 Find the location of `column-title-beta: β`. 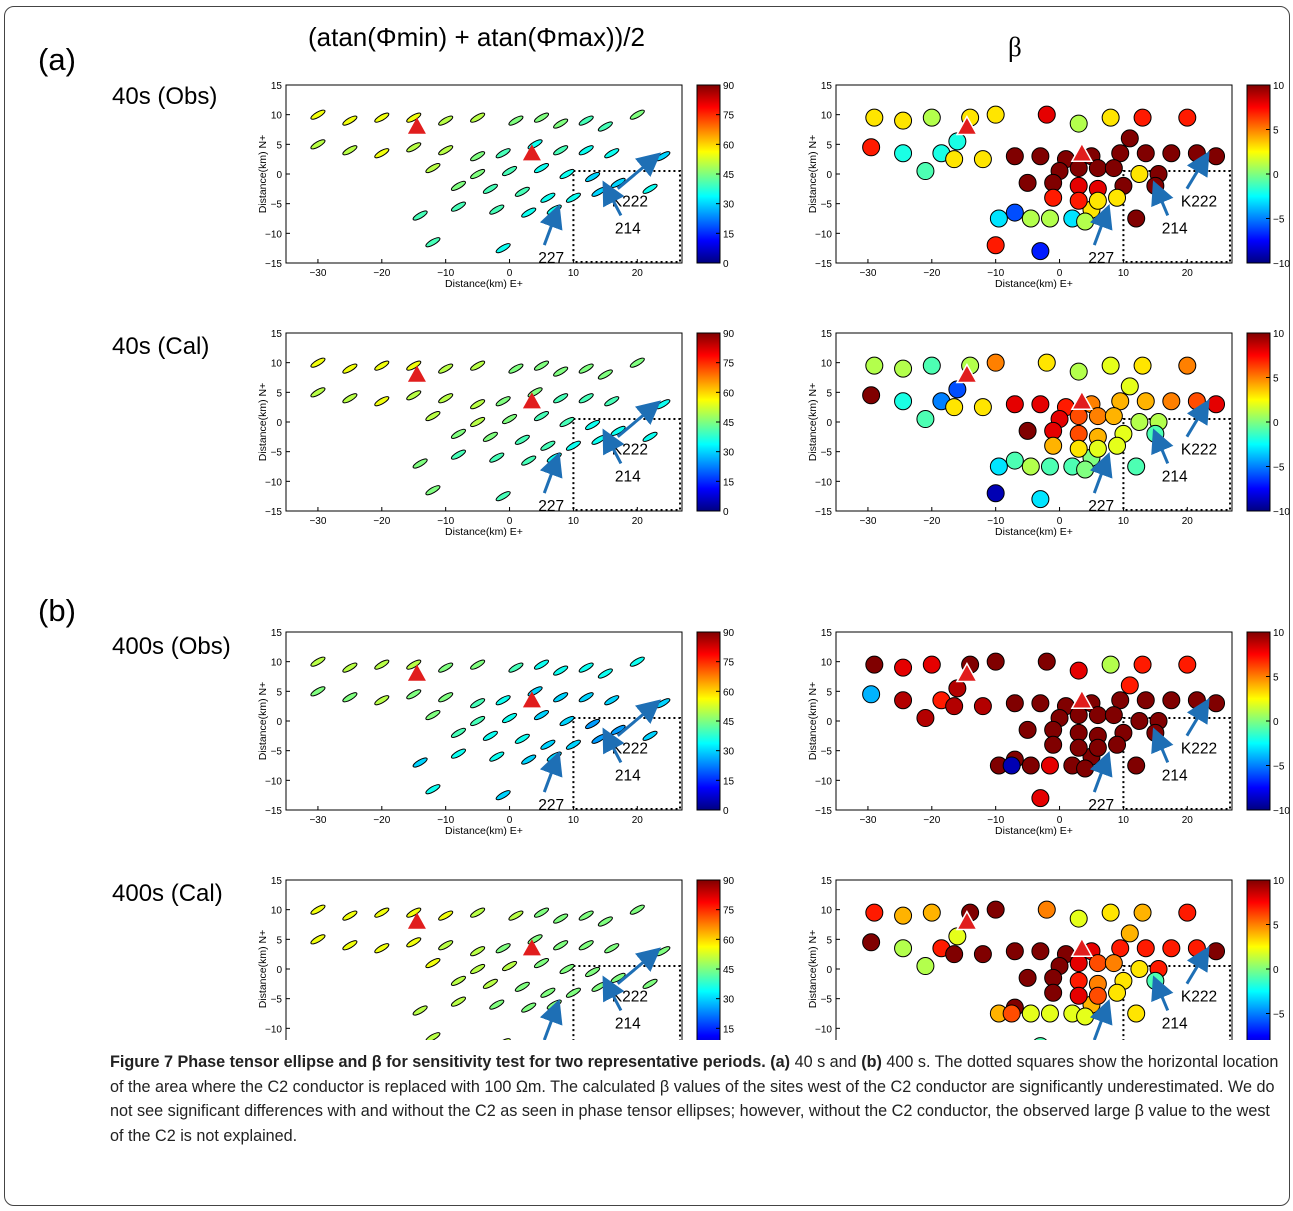

column-title-beta: β is located at coordinates (1015, 47).